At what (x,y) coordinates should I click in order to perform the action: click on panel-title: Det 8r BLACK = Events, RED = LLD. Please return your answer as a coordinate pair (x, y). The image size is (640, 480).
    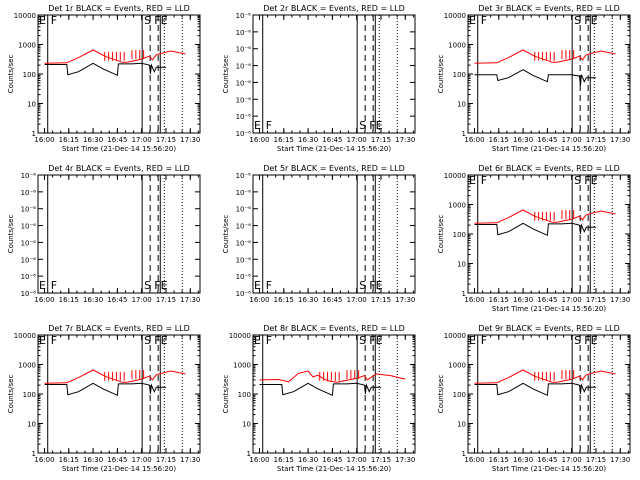
    Looking at the image, I should click on (334, 328).